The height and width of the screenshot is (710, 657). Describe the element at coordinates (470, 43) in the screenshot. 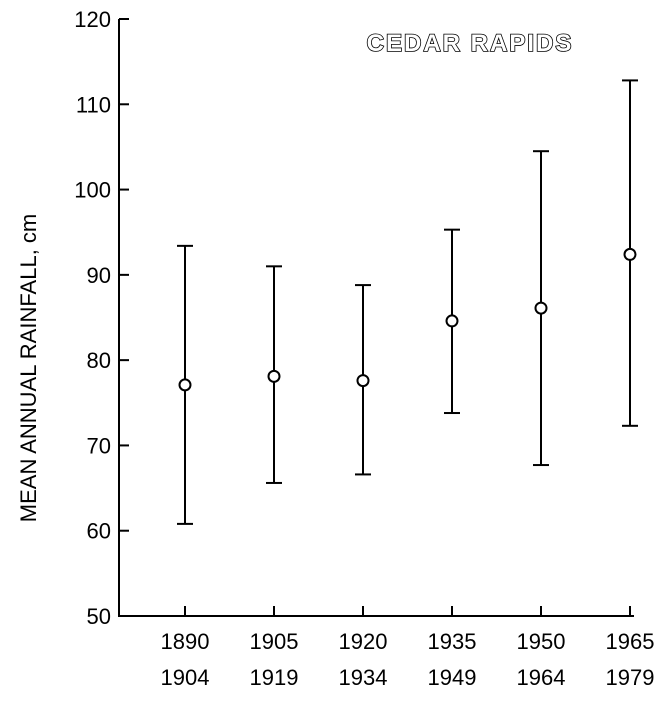

I see `chart-title: CEDAR RAPIDS` at that location.